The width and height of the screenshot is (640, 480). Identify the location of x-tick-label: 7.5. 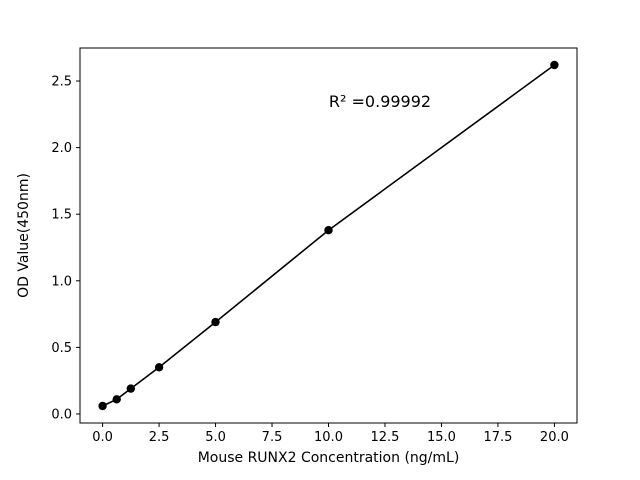
(272, 437).